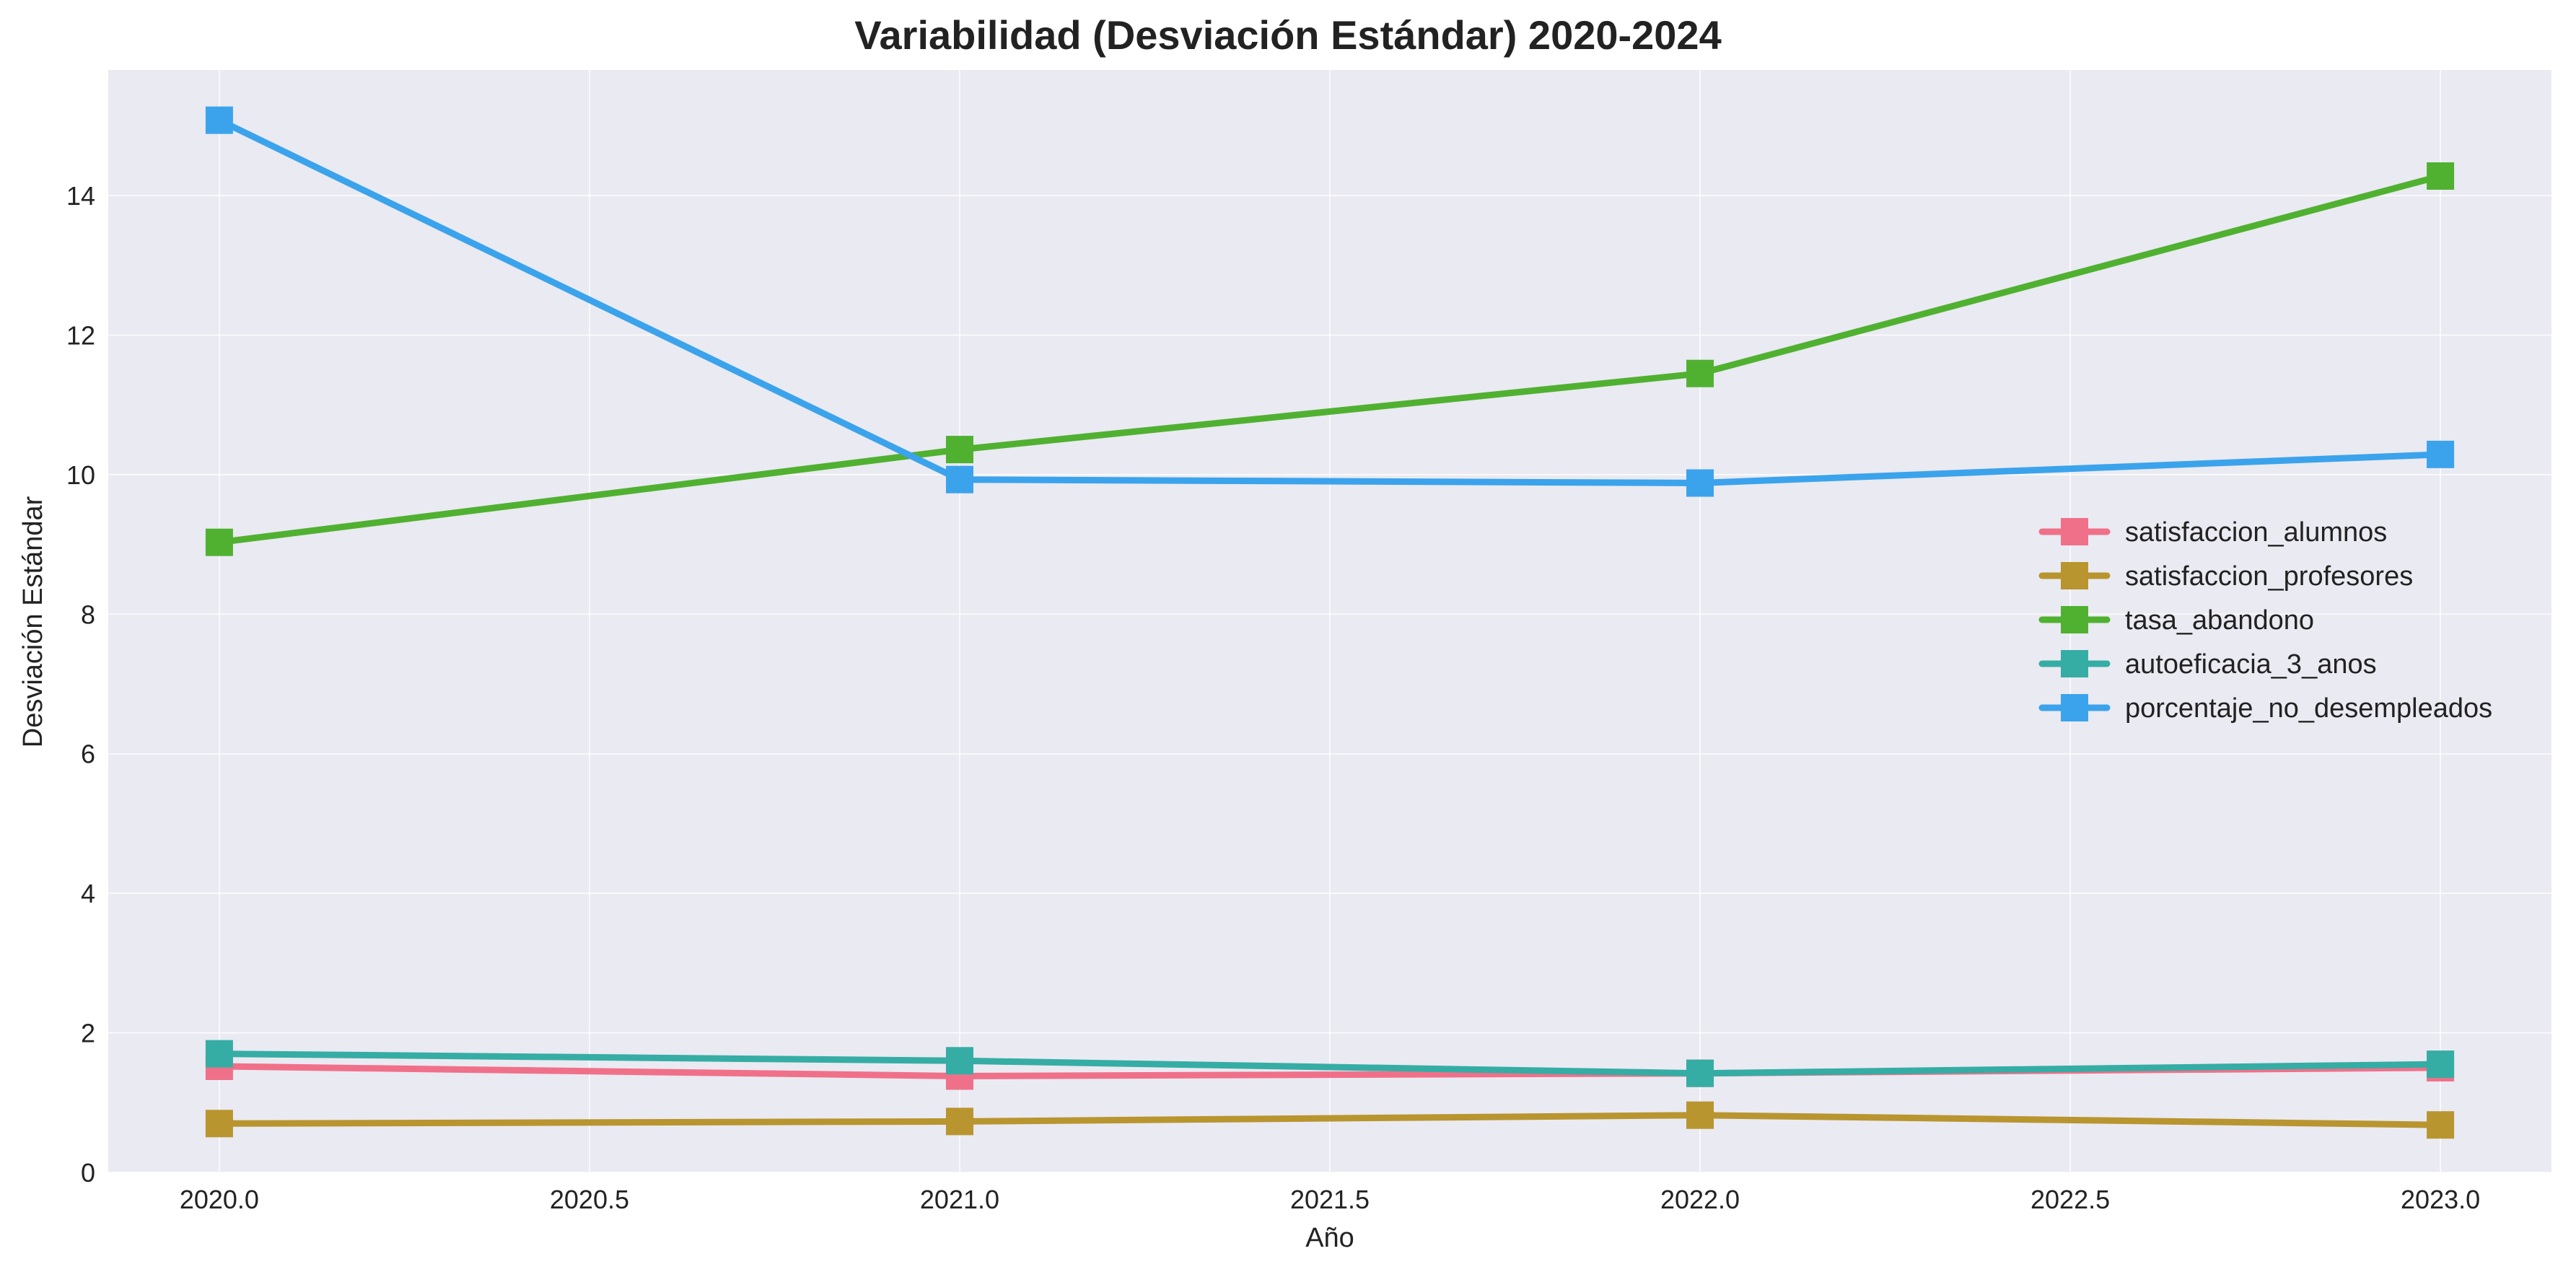 The height and width of the screenshot is (1277, 2576). I want to click on x-tick-label: 2020.5, so click(589, 1199).